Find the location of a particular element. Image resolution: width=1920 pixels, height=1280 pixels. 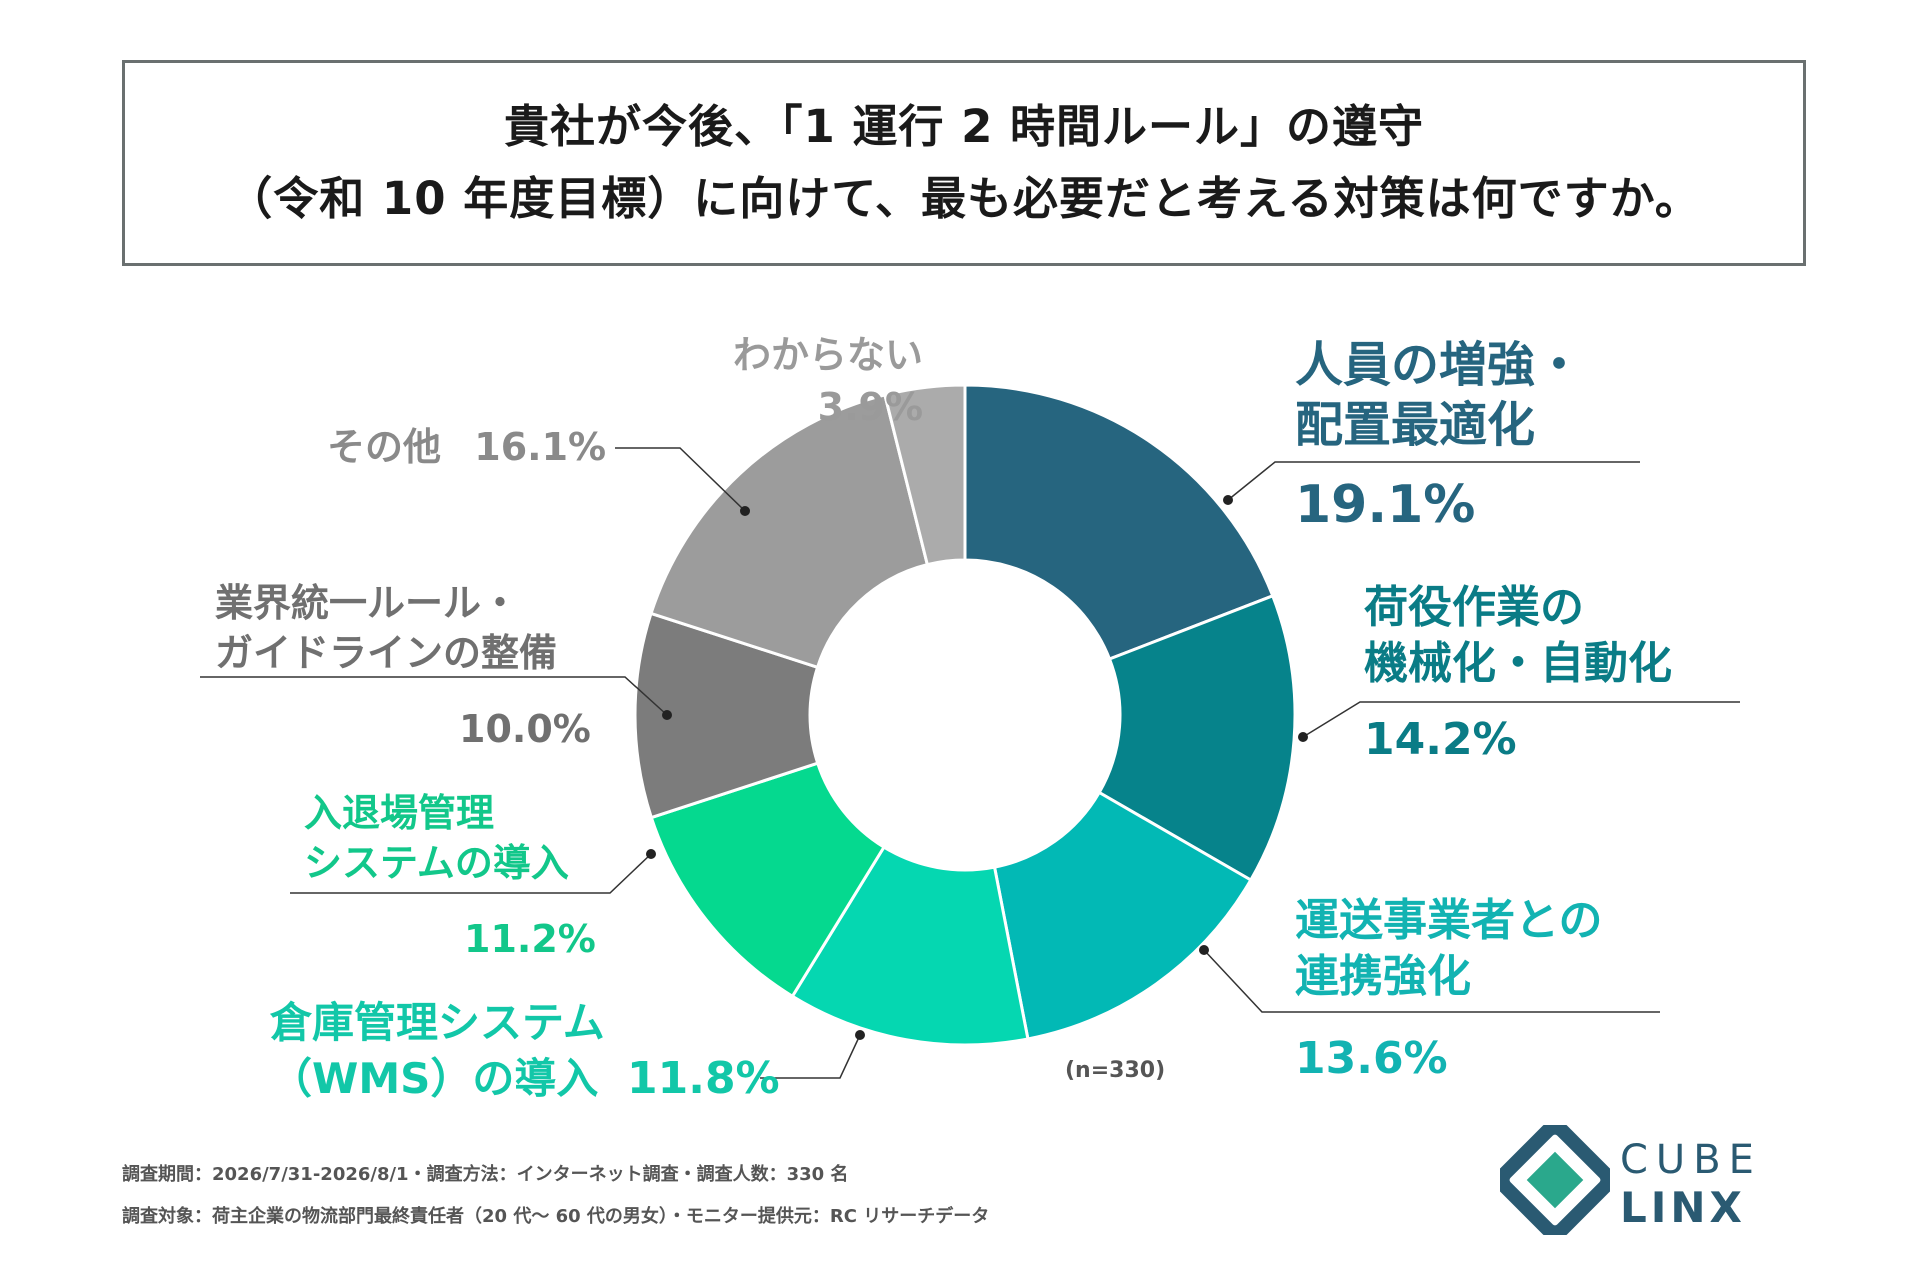

label-name-line: （WMS）の導入 11.8% is located at coordinates (525, 1079).